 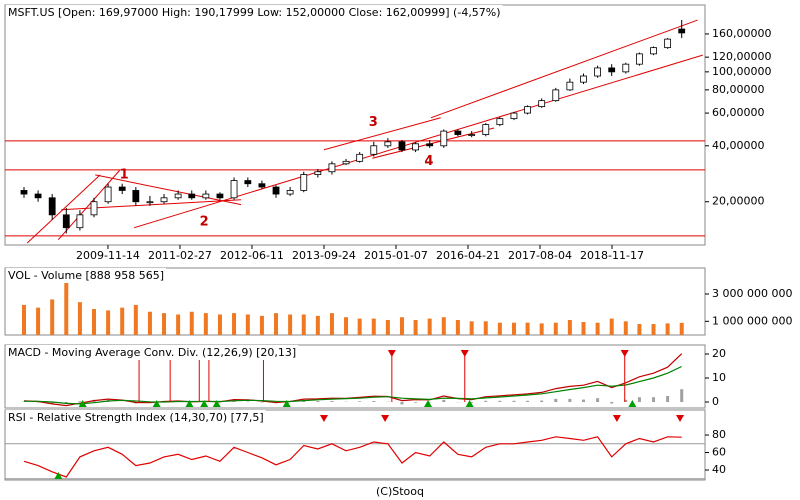 What do you see at coordinates (396, 255) in the screenshot?
I see `x-tick-label: 2015-01-07` at bounding box center [396, 255].